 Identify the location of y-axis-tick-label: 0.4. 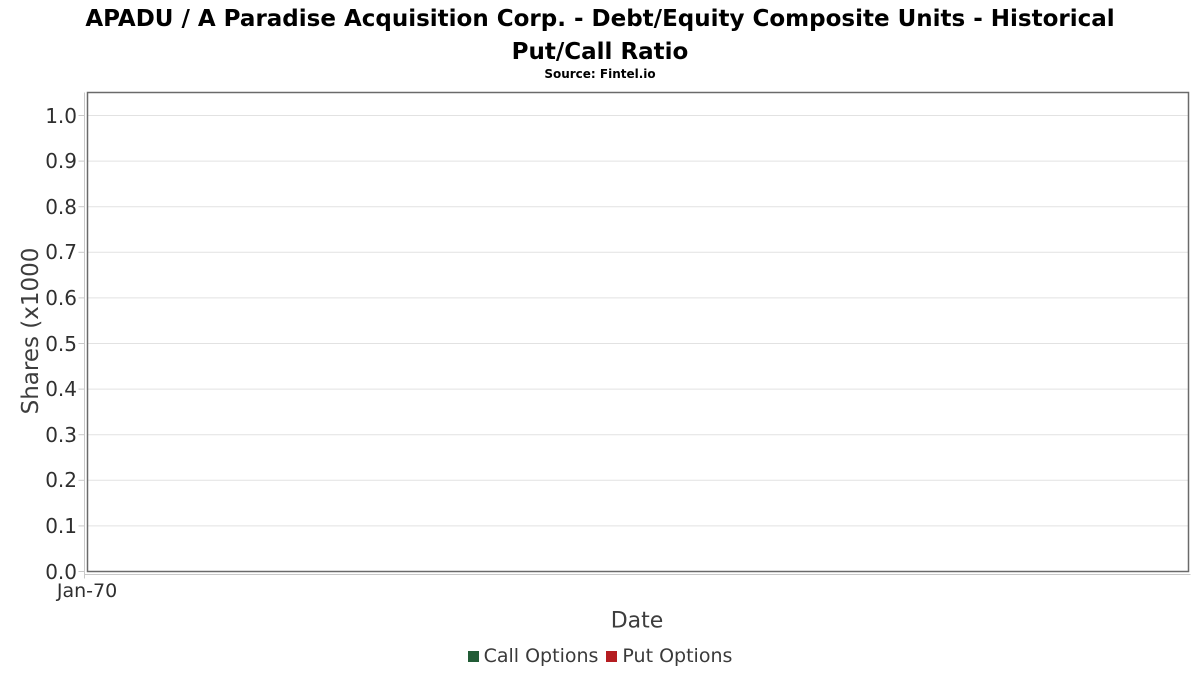
(61, 389).